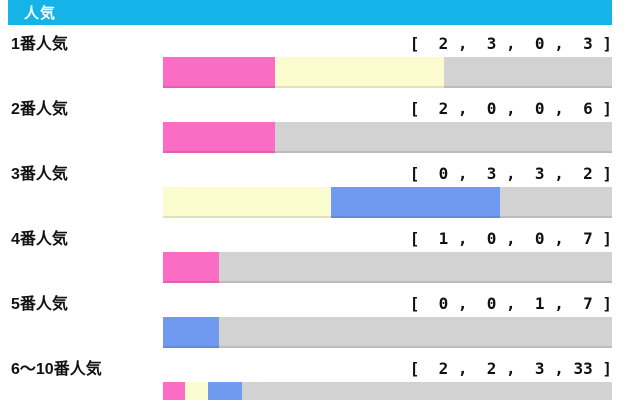 This screenshot has height=400, width=640. What do you see at coordinates (510, 303) in the screenshot?
I see `count-bracket: [ 0 , 0 , 1 , 7 ]` at bounding box center [510, 303].